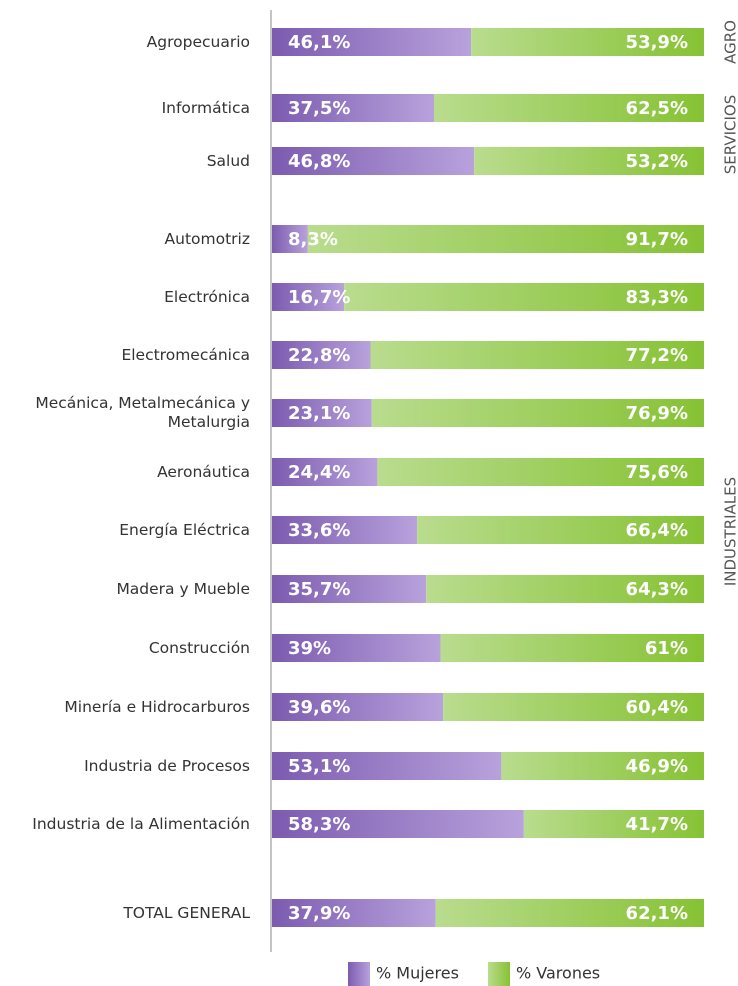 The height and width of the screenshot is (986, 738). What do you see at coordinates (657, 472) in the screenshot?
I see `value-label: 75,6%` at bounding box center [657, 472].